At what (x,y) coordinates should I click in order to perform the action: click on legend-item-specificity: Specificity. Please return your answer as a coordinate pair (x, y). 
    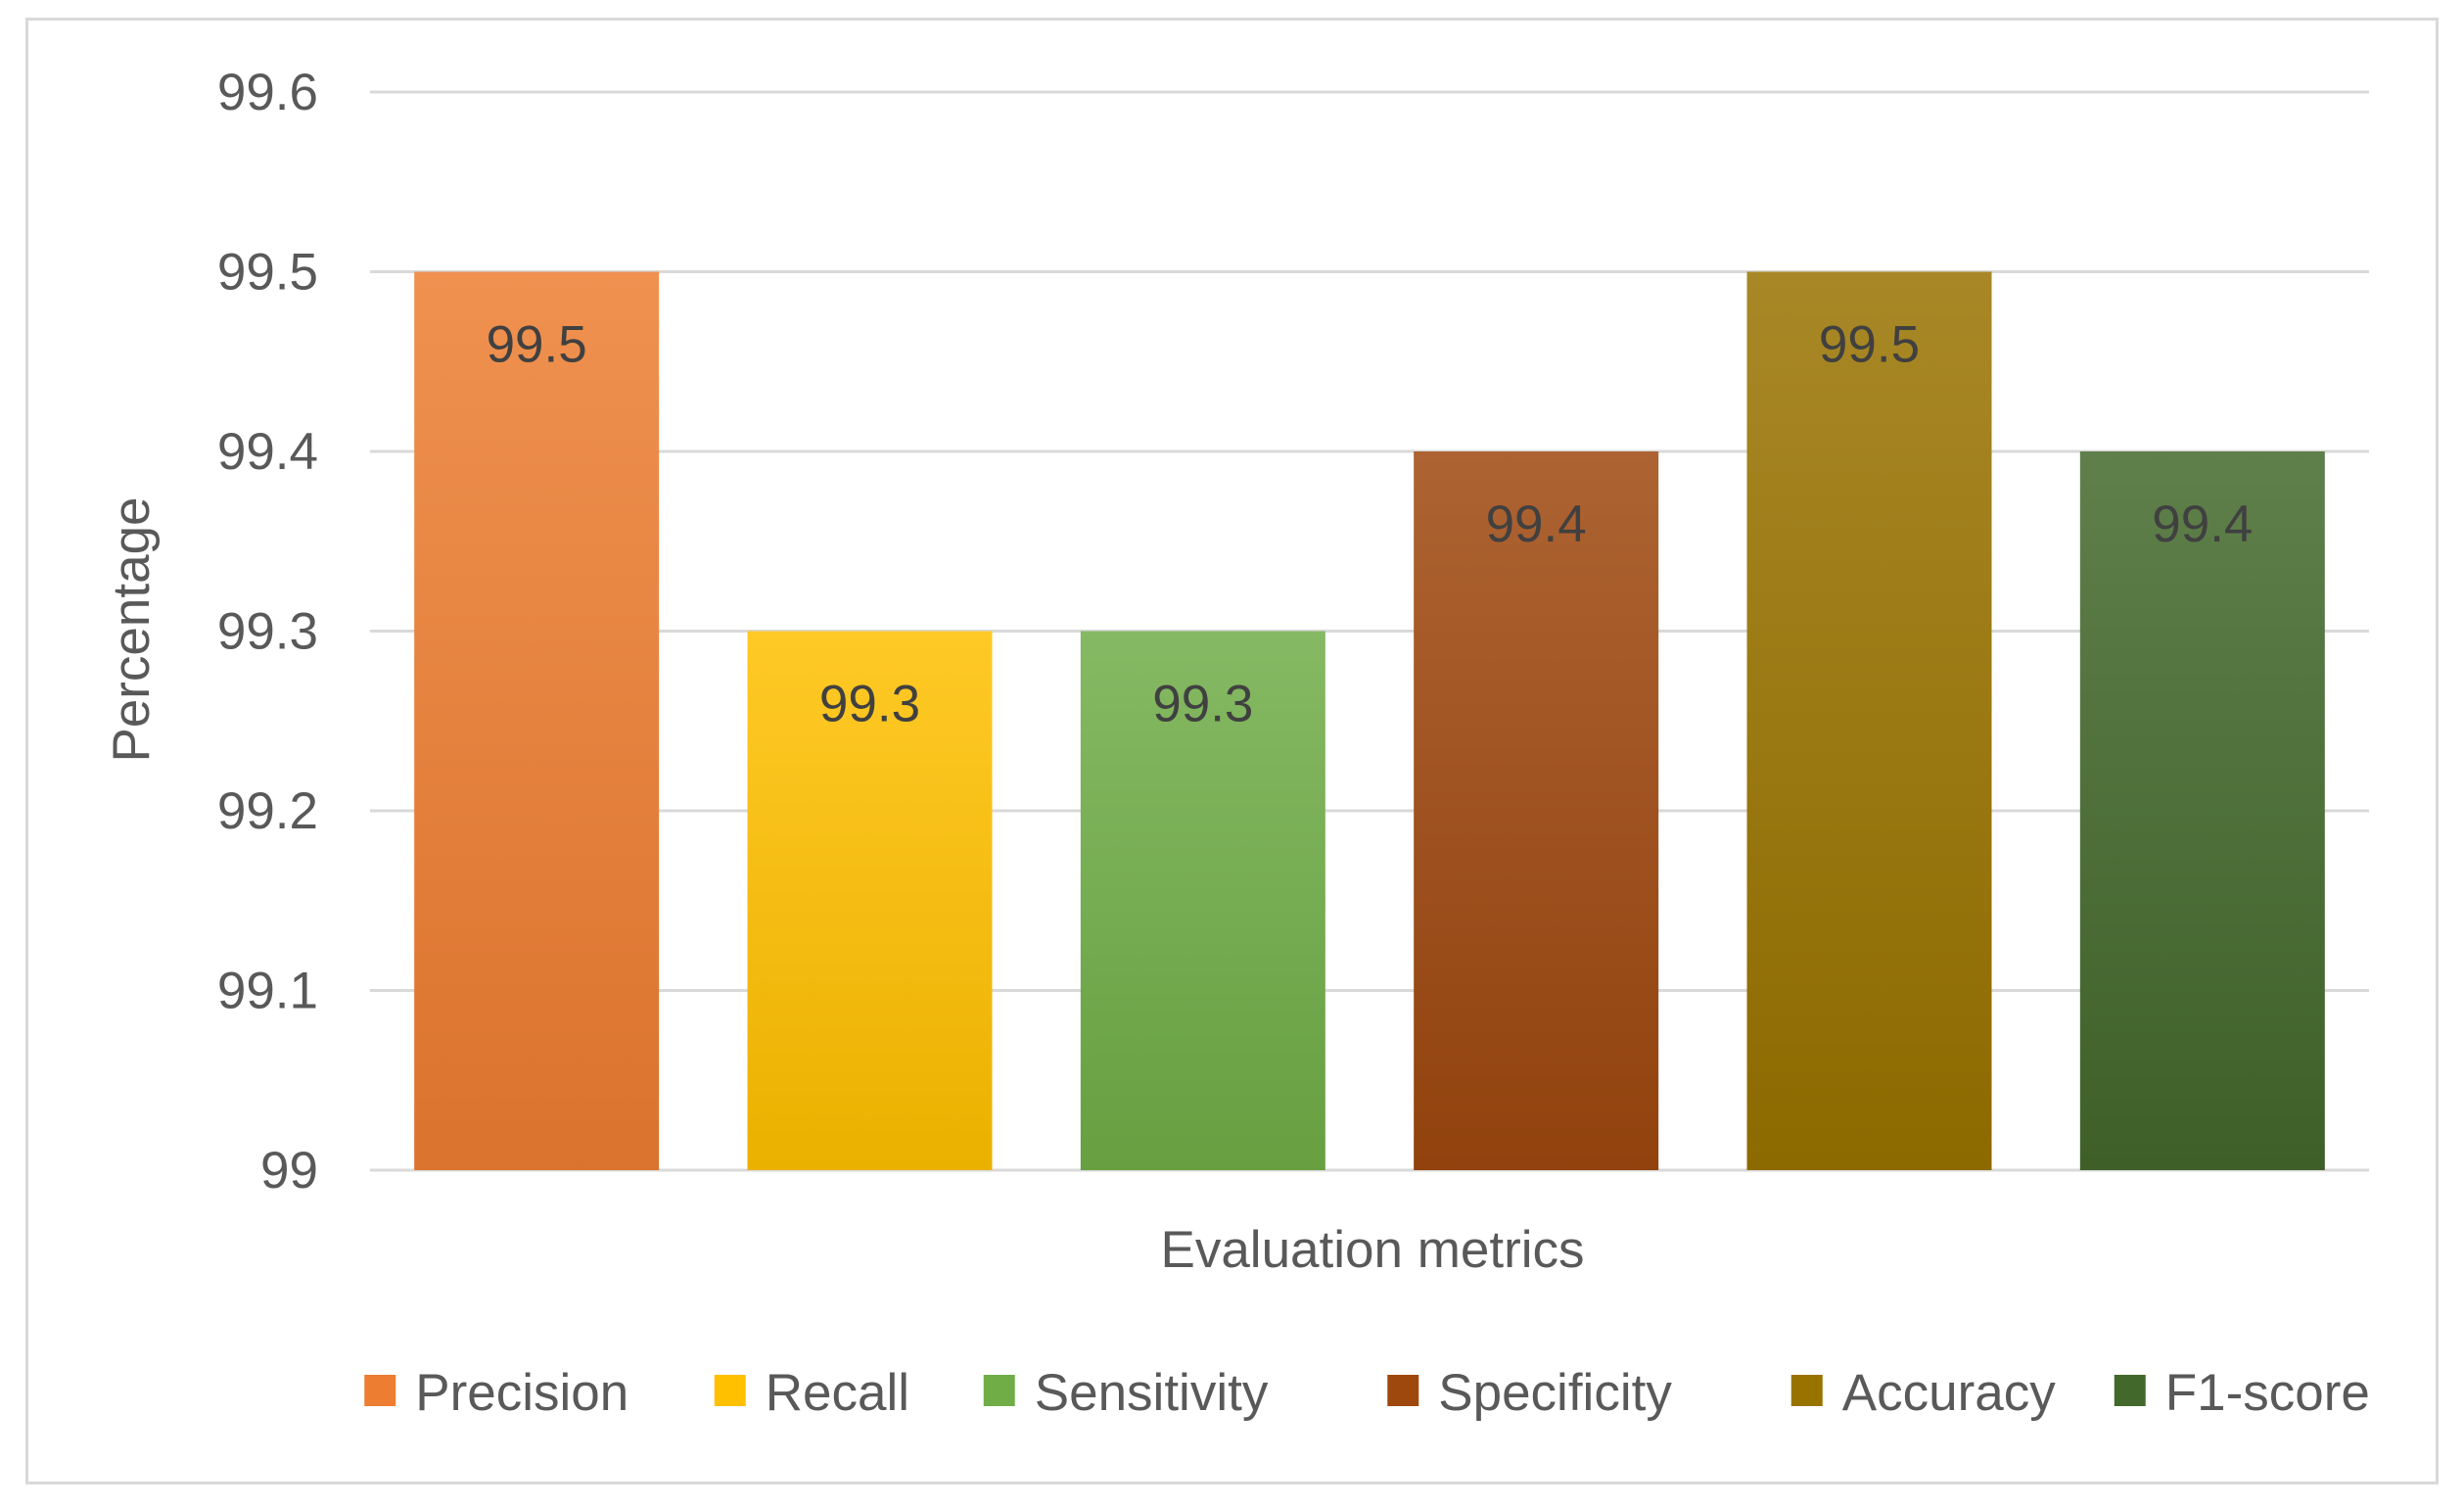
    Looking at the image, I should click on (1529, 1393).